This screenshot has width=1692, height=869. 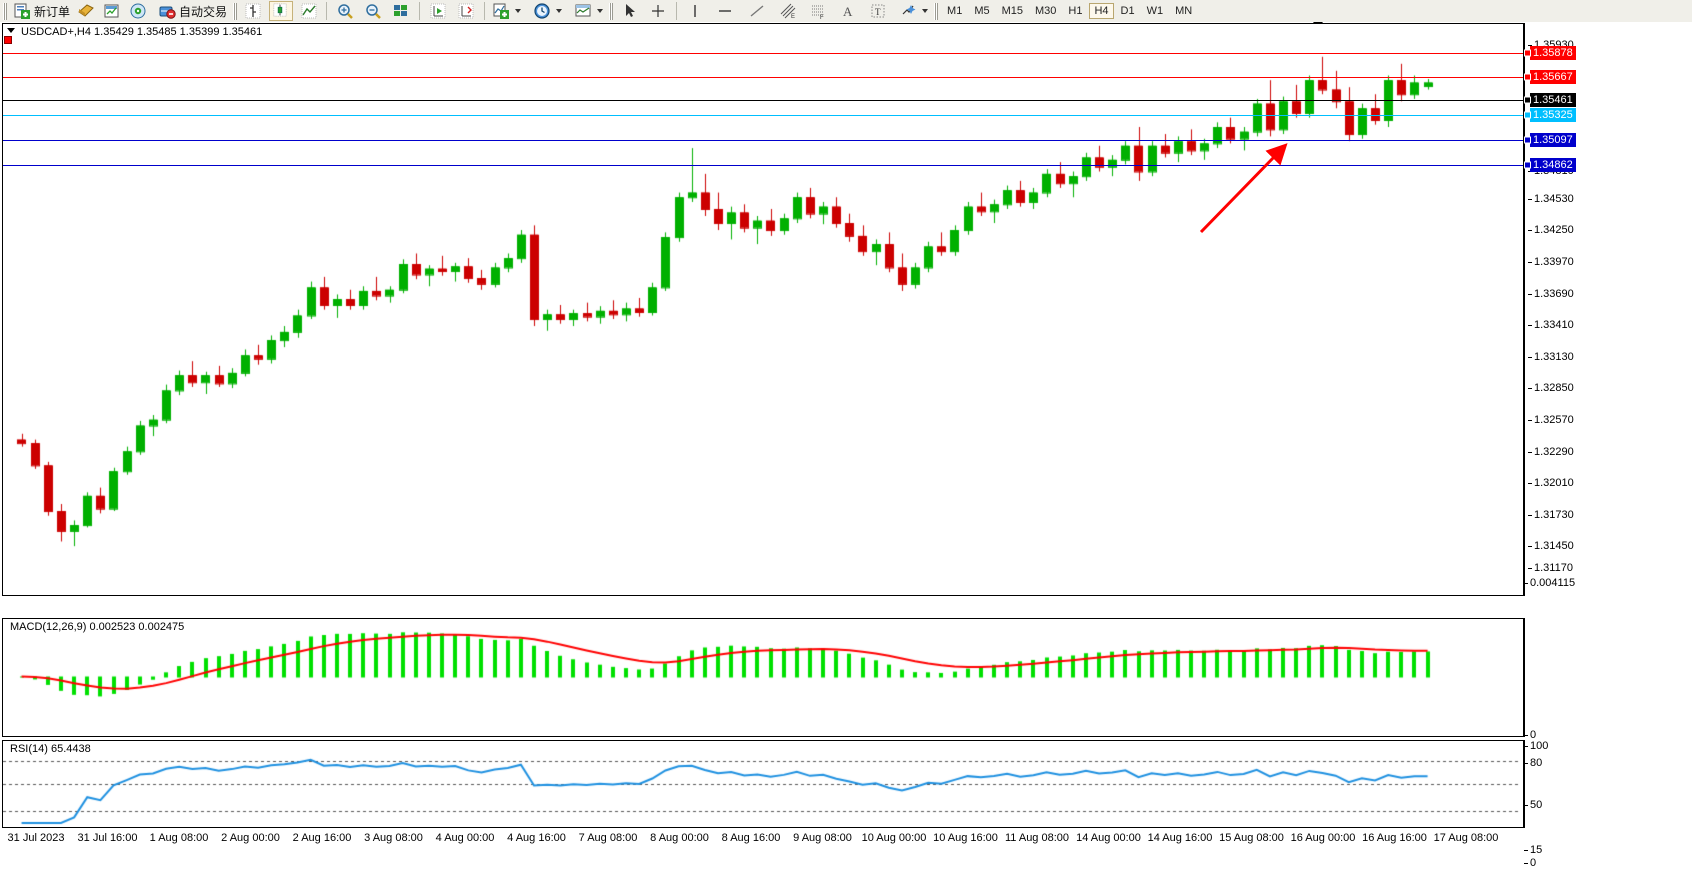 I want to click on vertical-line-icon, so click(x=695, y=11).